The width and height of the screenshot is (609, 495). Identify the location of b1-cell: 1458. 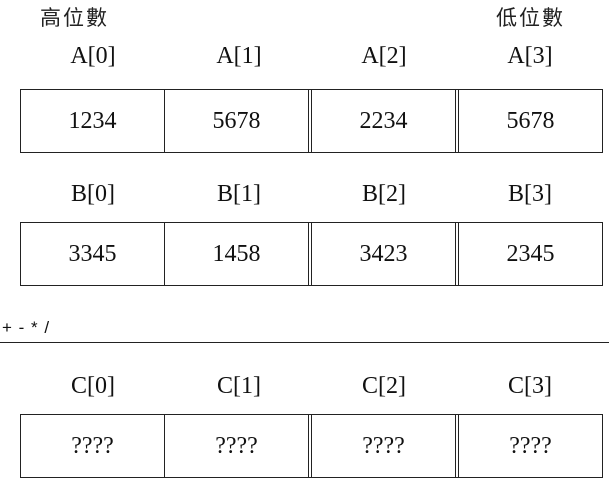
(238, 254).